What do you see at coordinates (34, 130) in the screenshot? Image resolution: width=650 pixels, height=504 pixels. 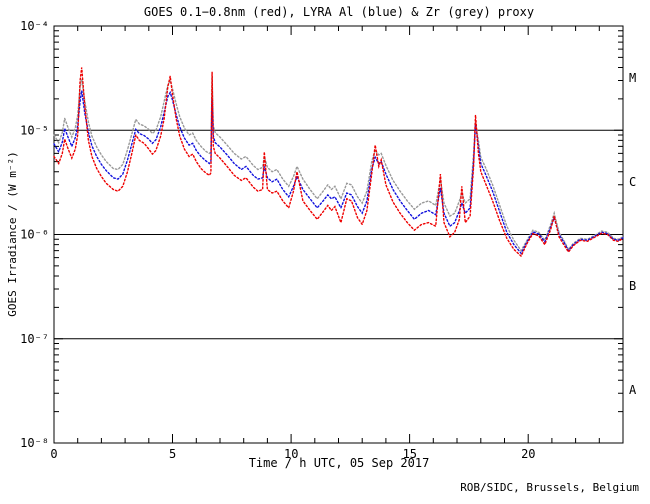 I see `y-tick-label-1e-5: 10⁻⁵` at bounding box center [34, 130].